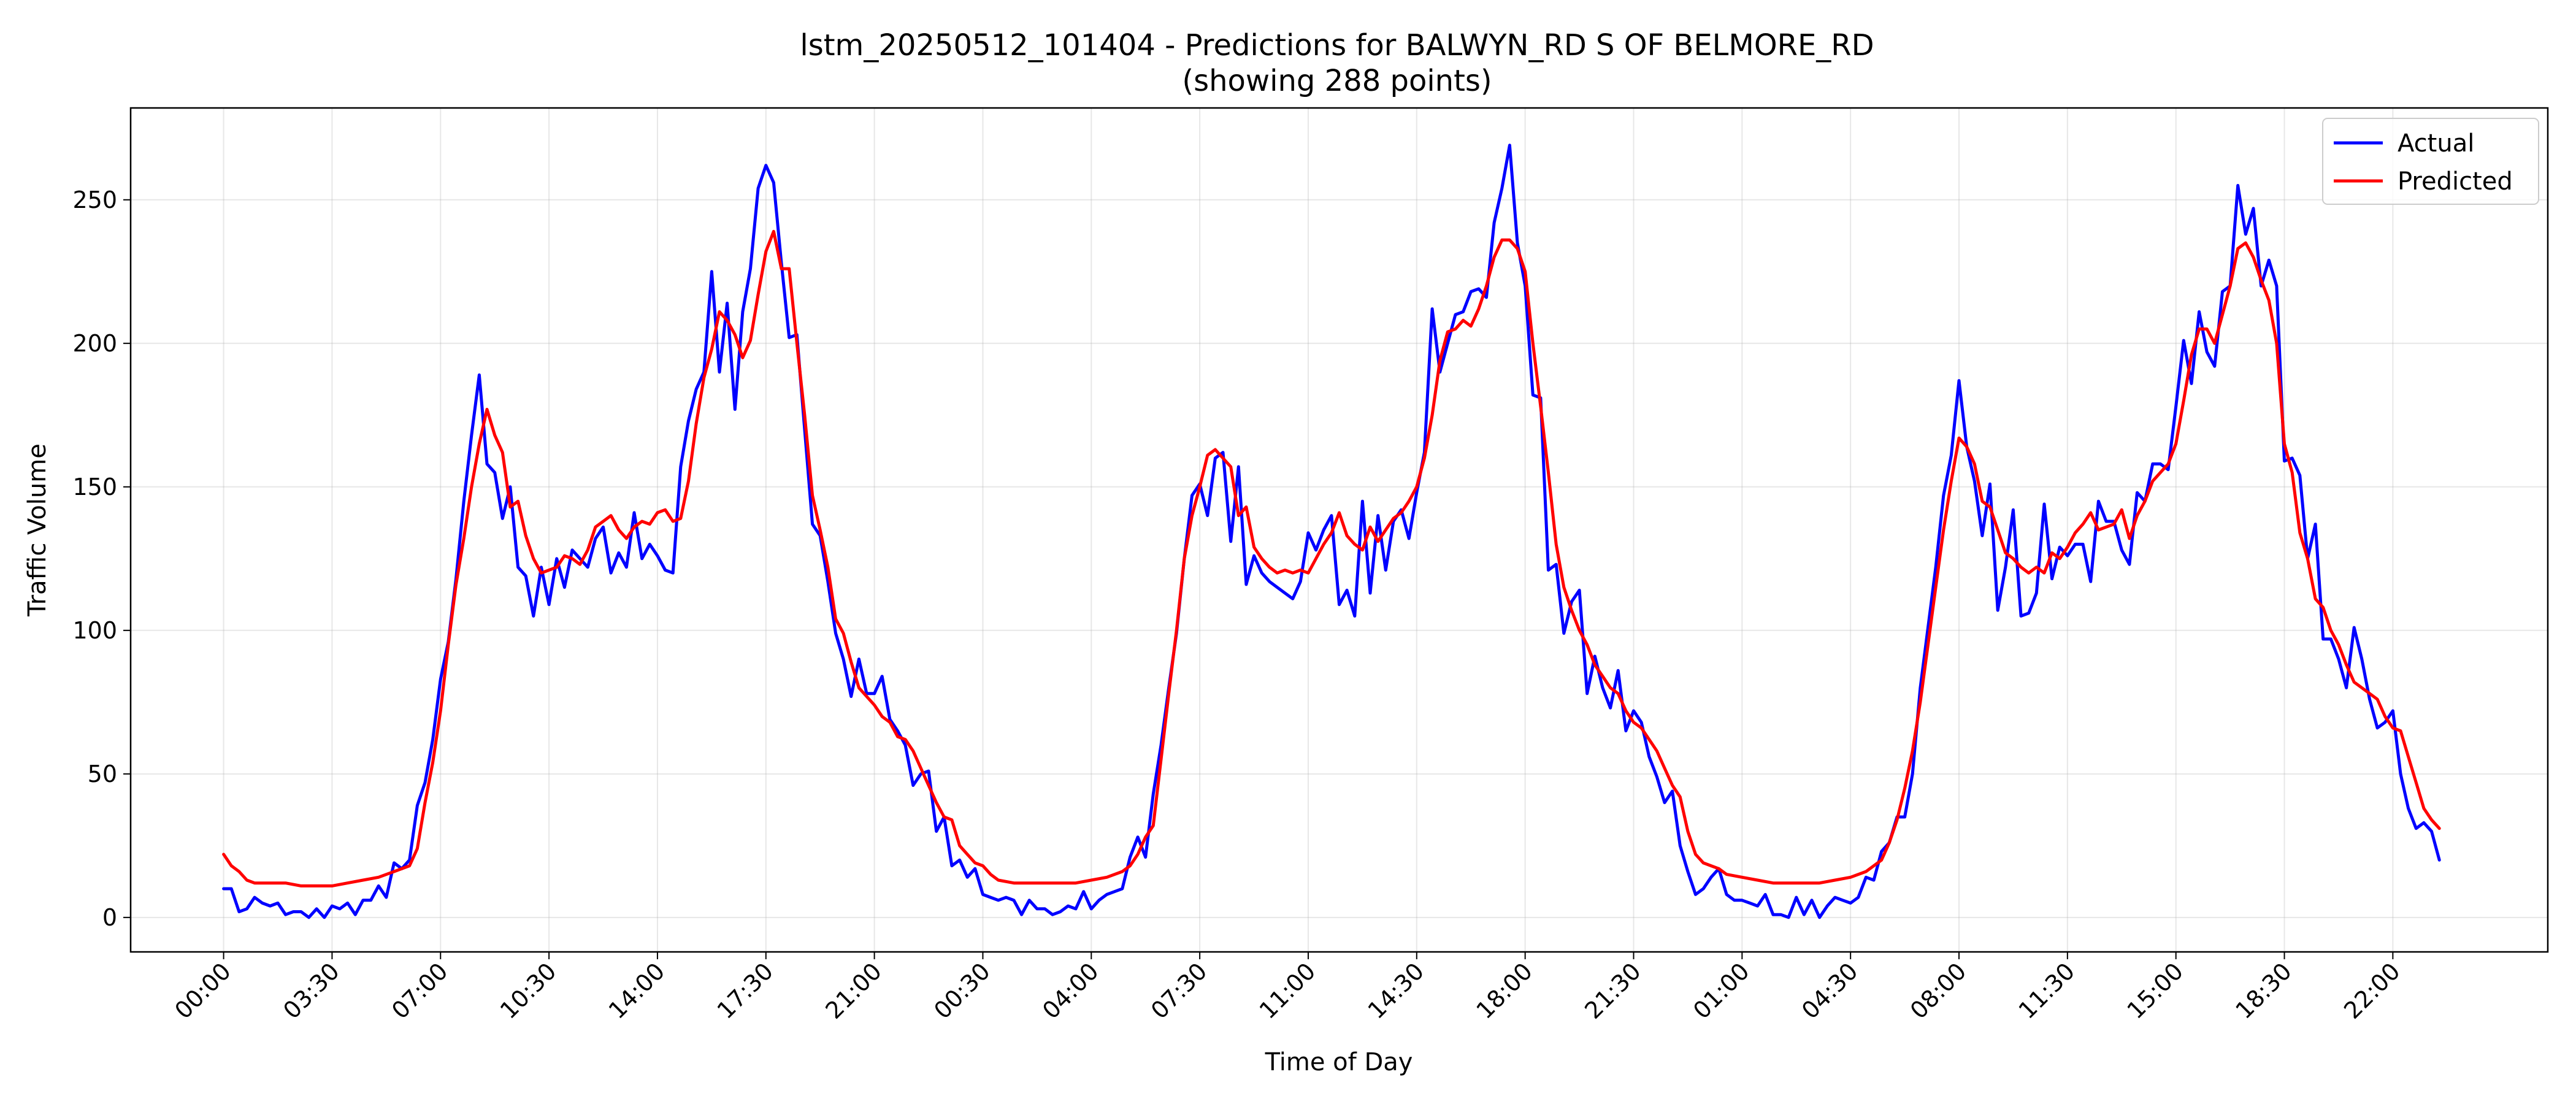 This screenshot has width=2576, height=1104. Describe the element at coordinates (102, 774) in the screenshot. I see `y-tick-label: 50` at that location.